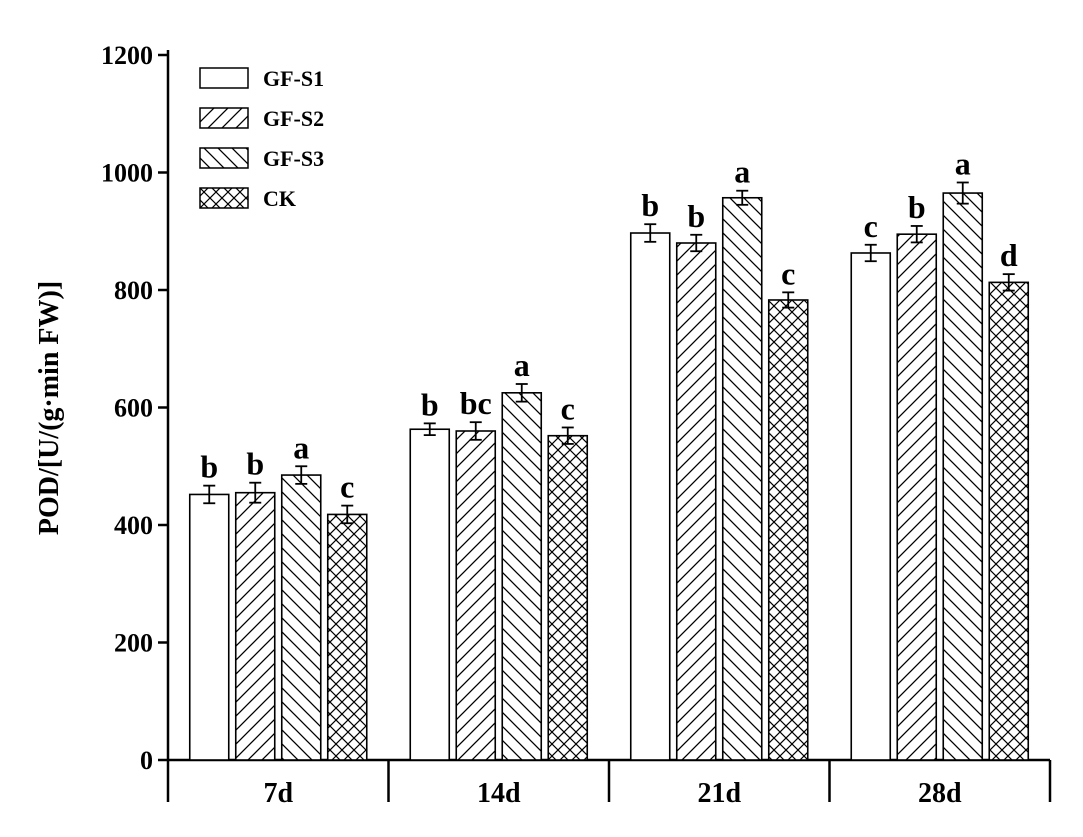 Image resolution: width=1083 pixels, height=837 pixels. Describe the element at coordinates (133, 525) in the screenshot. I see `y-tick-label: 400` at that location.